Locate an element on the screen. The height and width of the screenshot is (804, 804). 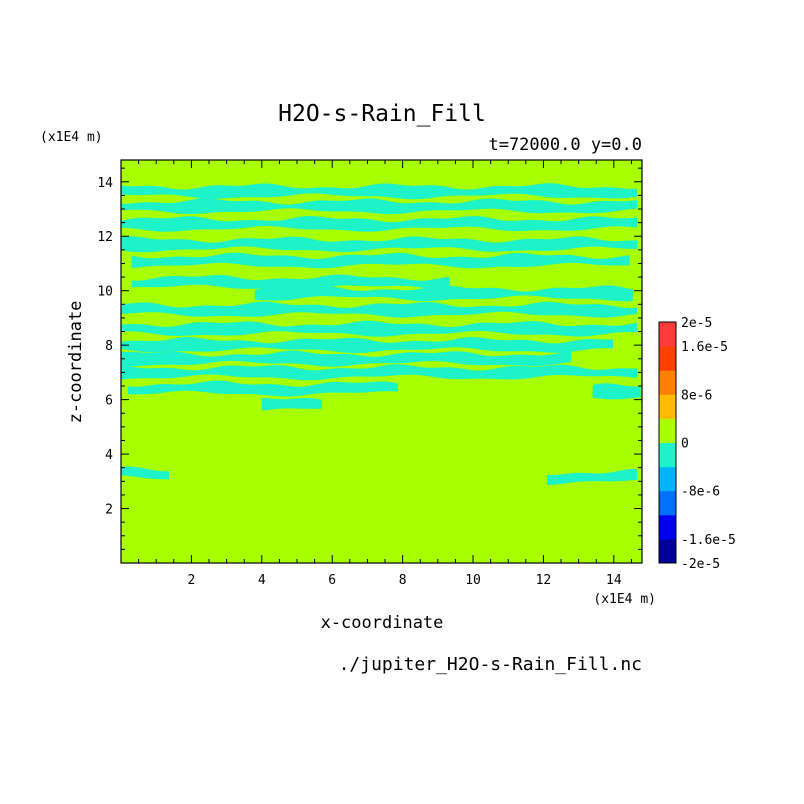
y-tick-label: 14 is located at coordinates (105, 183).